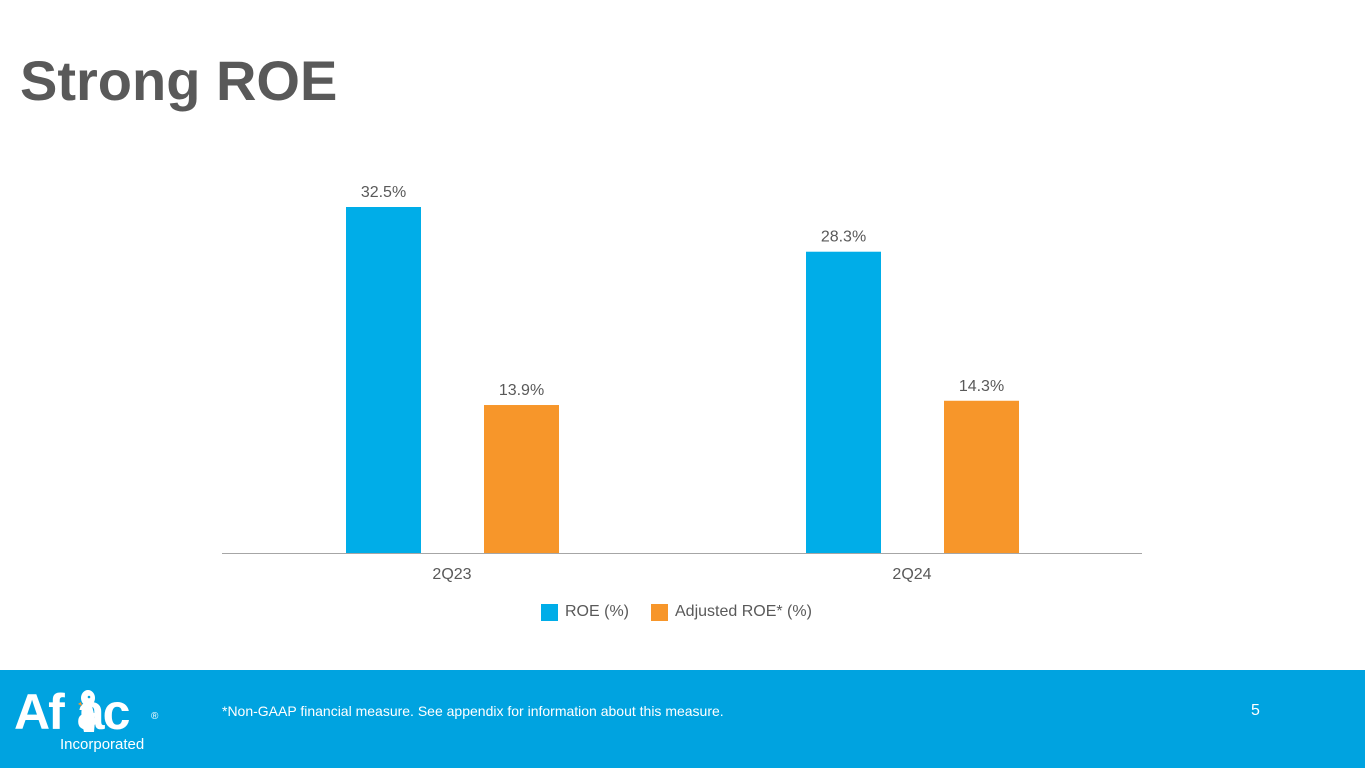 Image resolution: width=1365 pixels, height=768 pixels. I want to click on bar-2q23-adjusted-roe, so click(521, 479).